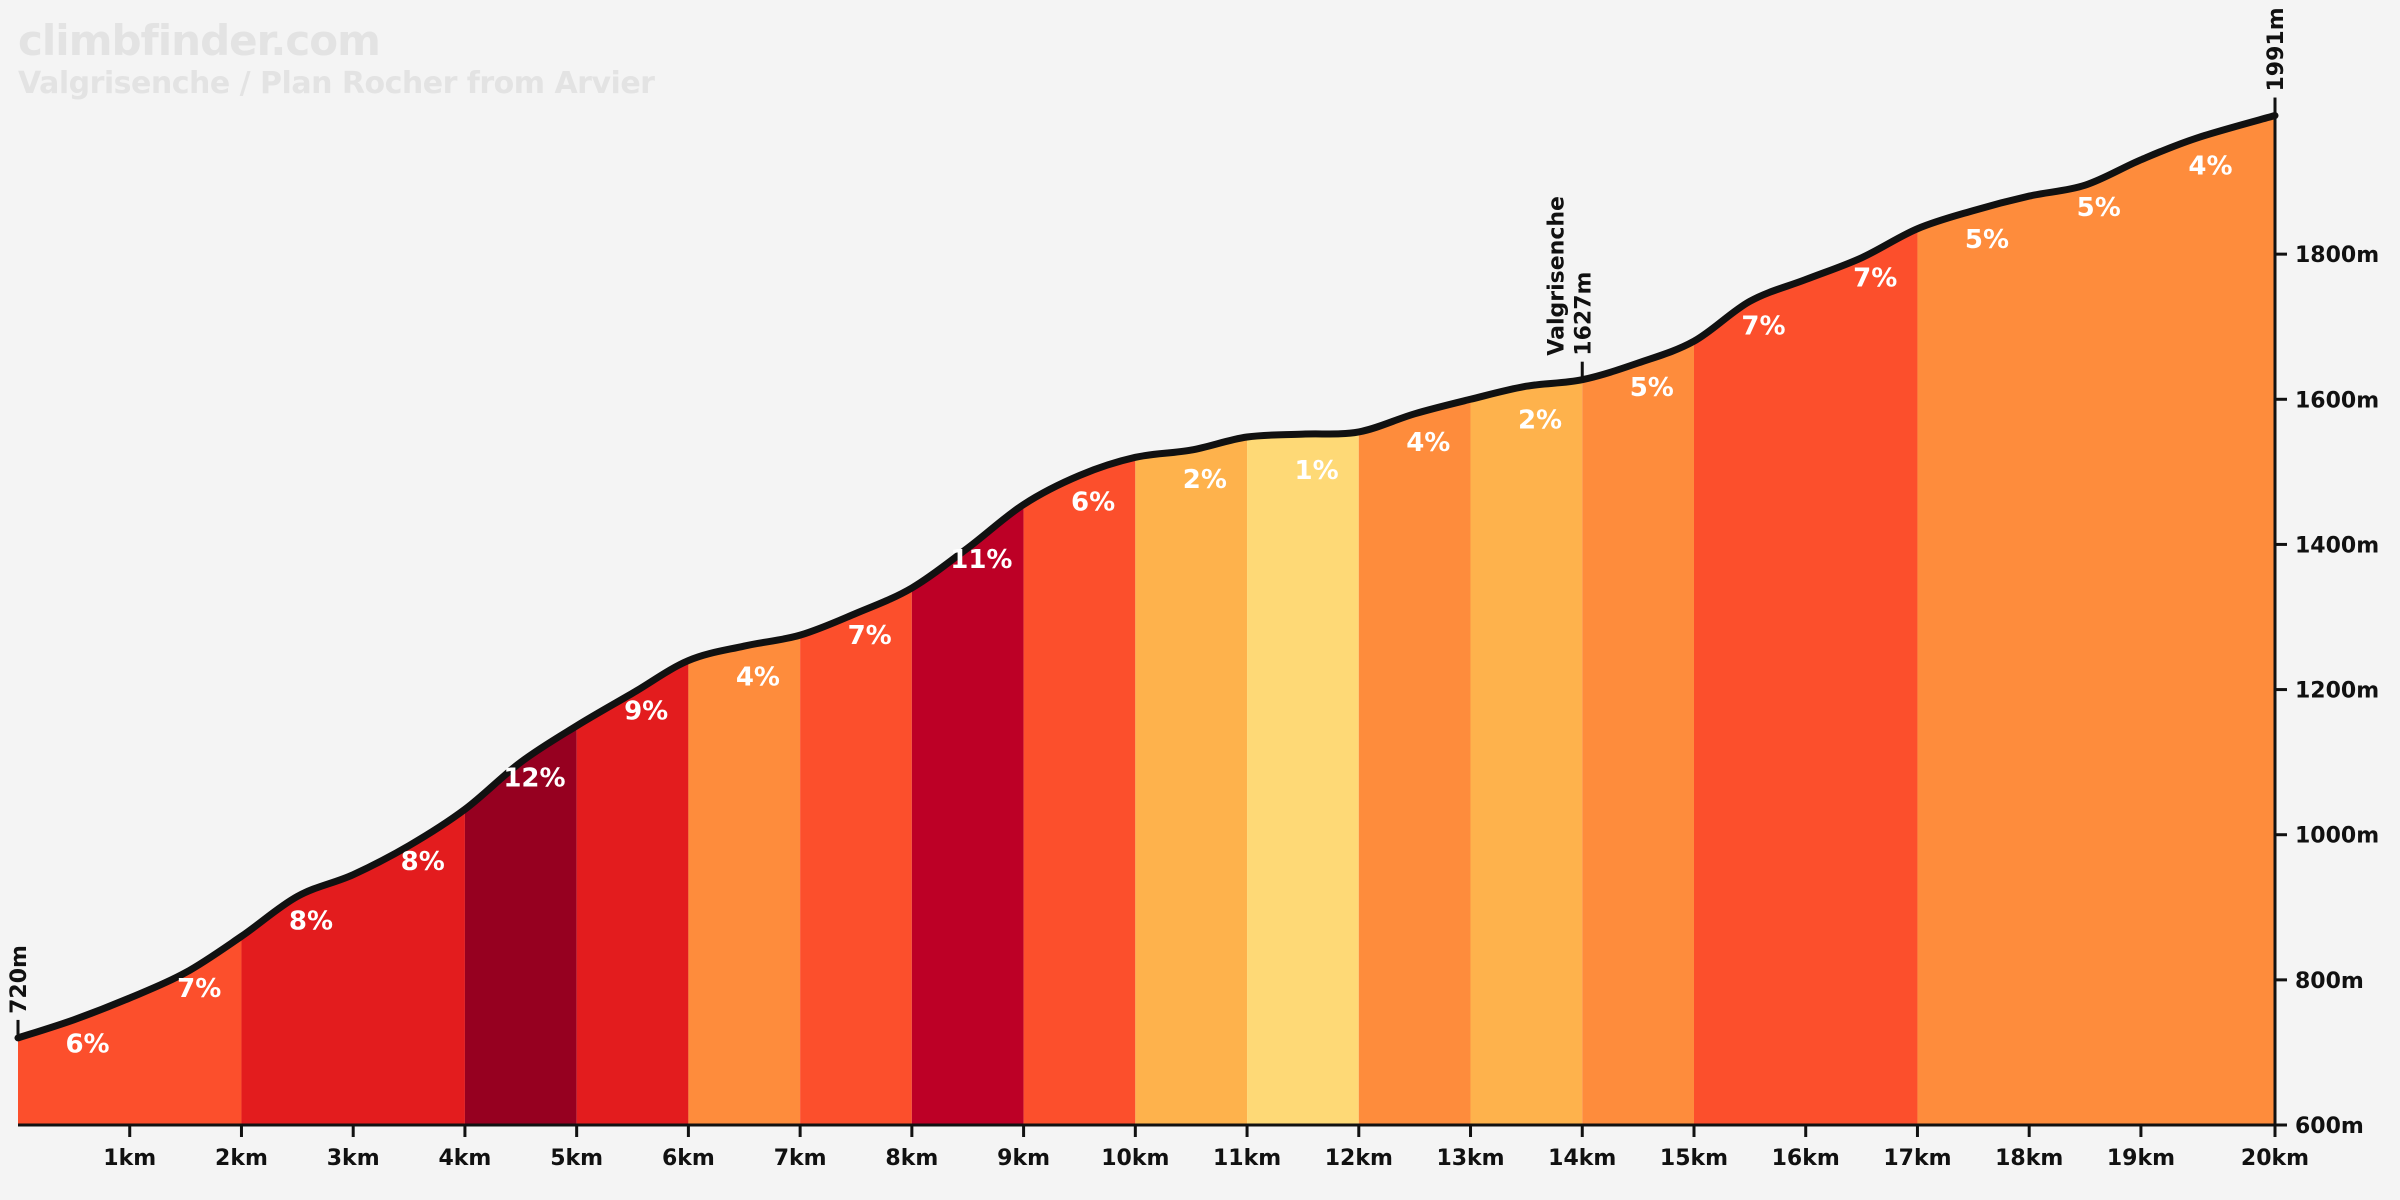 The height and width of the screenshot is (1200, 2400). I want to click on x-tick-label: 13km, so click(1470, 1158).